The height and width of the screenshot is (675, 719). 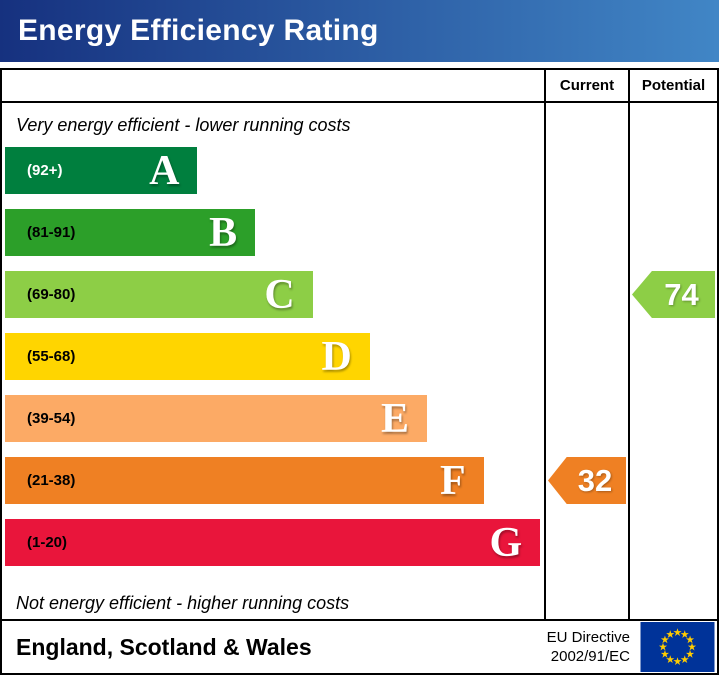 I want to click on band-row-a: (92+) A, so click(x=273, y=178).